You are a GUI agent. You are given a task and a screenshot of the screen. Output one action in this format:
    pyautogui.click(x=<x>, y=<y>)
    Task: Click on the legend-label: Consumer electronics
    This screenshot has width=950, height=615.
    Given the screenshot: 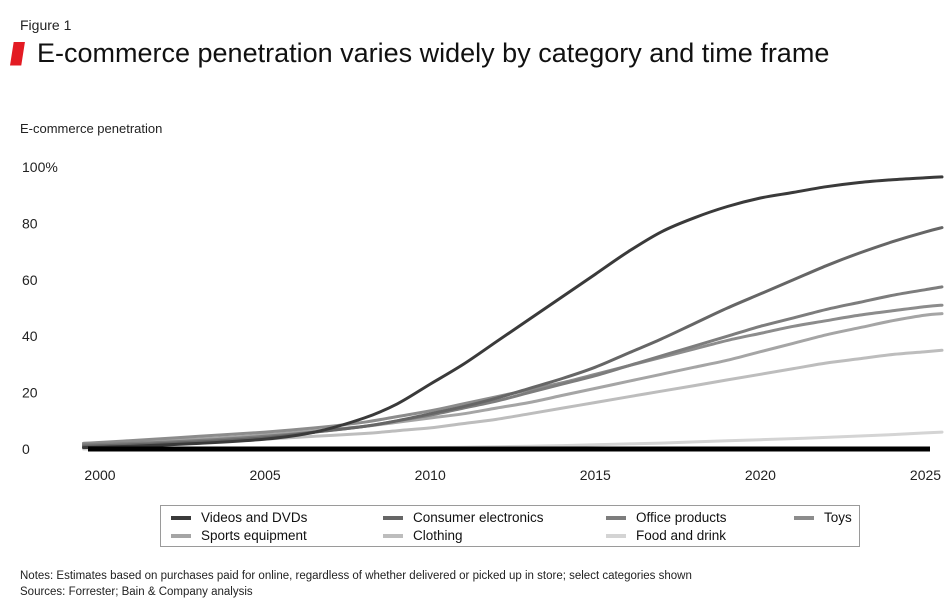 What is the action you would take?
    pyautogui.click(x=478, y=517)
    